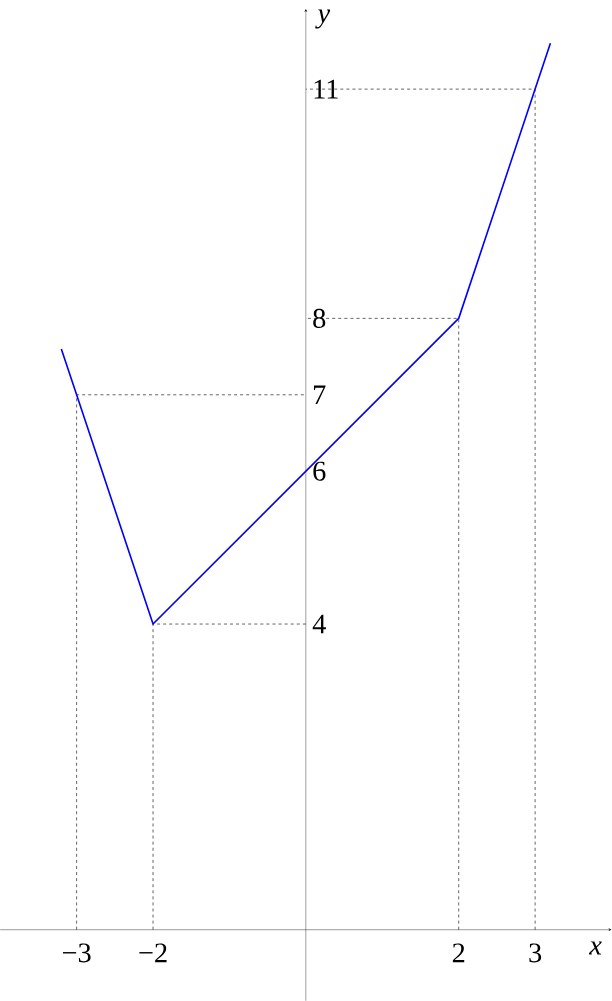 The image size is (612, 1001). What do you see at coordinates (319, 624) in the screenshot?
I see `y-tick-label: 4` at bounding box center [319, 624].